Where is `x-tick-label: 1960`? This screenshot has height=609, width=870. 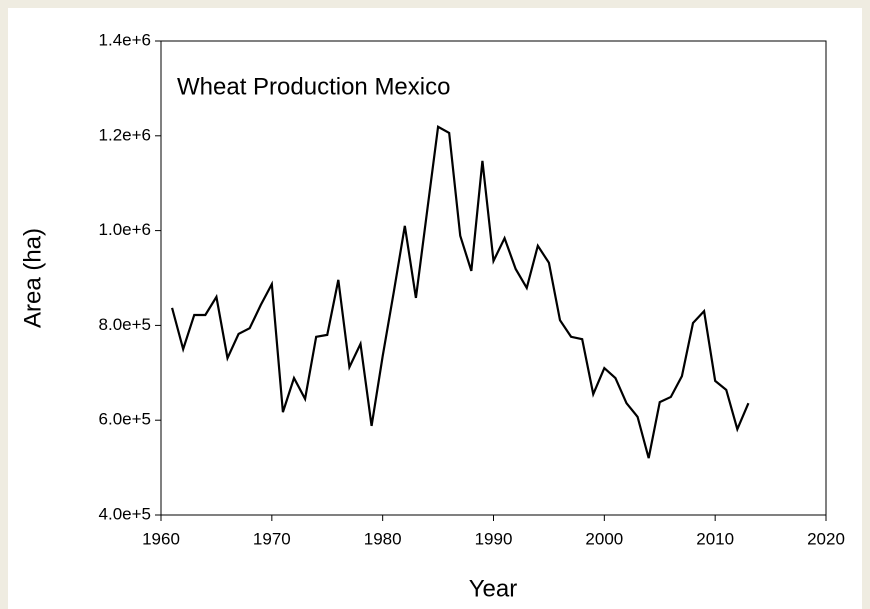 x-tick-label: 1960 is located at coordinates (161, 538).